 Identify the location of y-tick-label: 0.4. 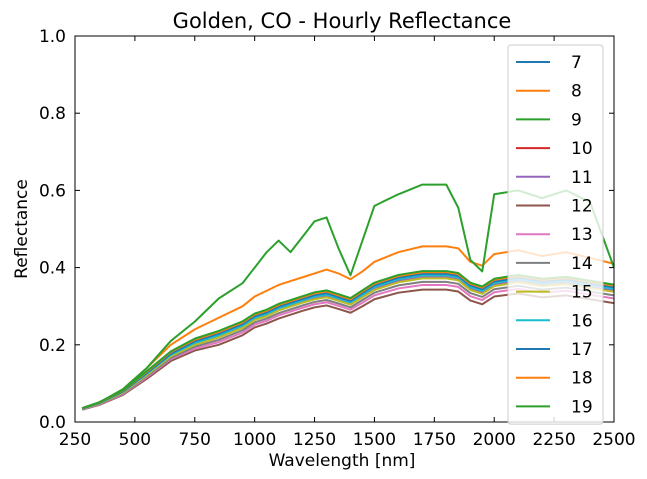
(52, 269).